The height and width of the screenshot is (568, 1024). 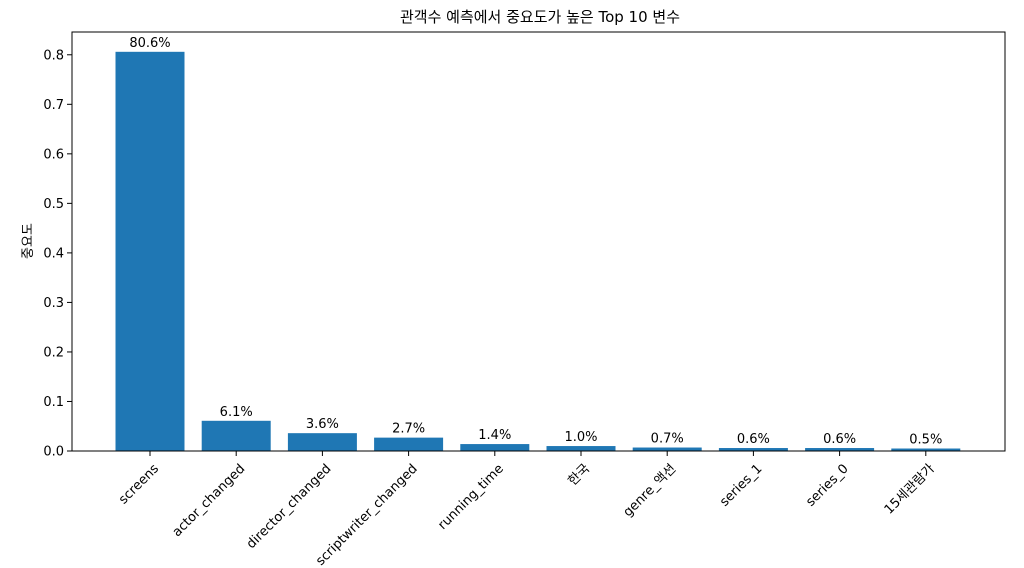 What do you see at coordinates (580, 475) in the screenshot?
I see `x-tick-label-5: 한국` at bounding box center [580, 475].